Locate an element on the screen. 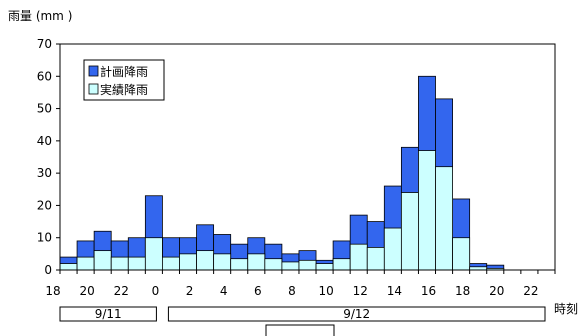 The height and width of the screenshot is (336, 588). y-tick-label-6: 60 is located at coordinates (44, 76).